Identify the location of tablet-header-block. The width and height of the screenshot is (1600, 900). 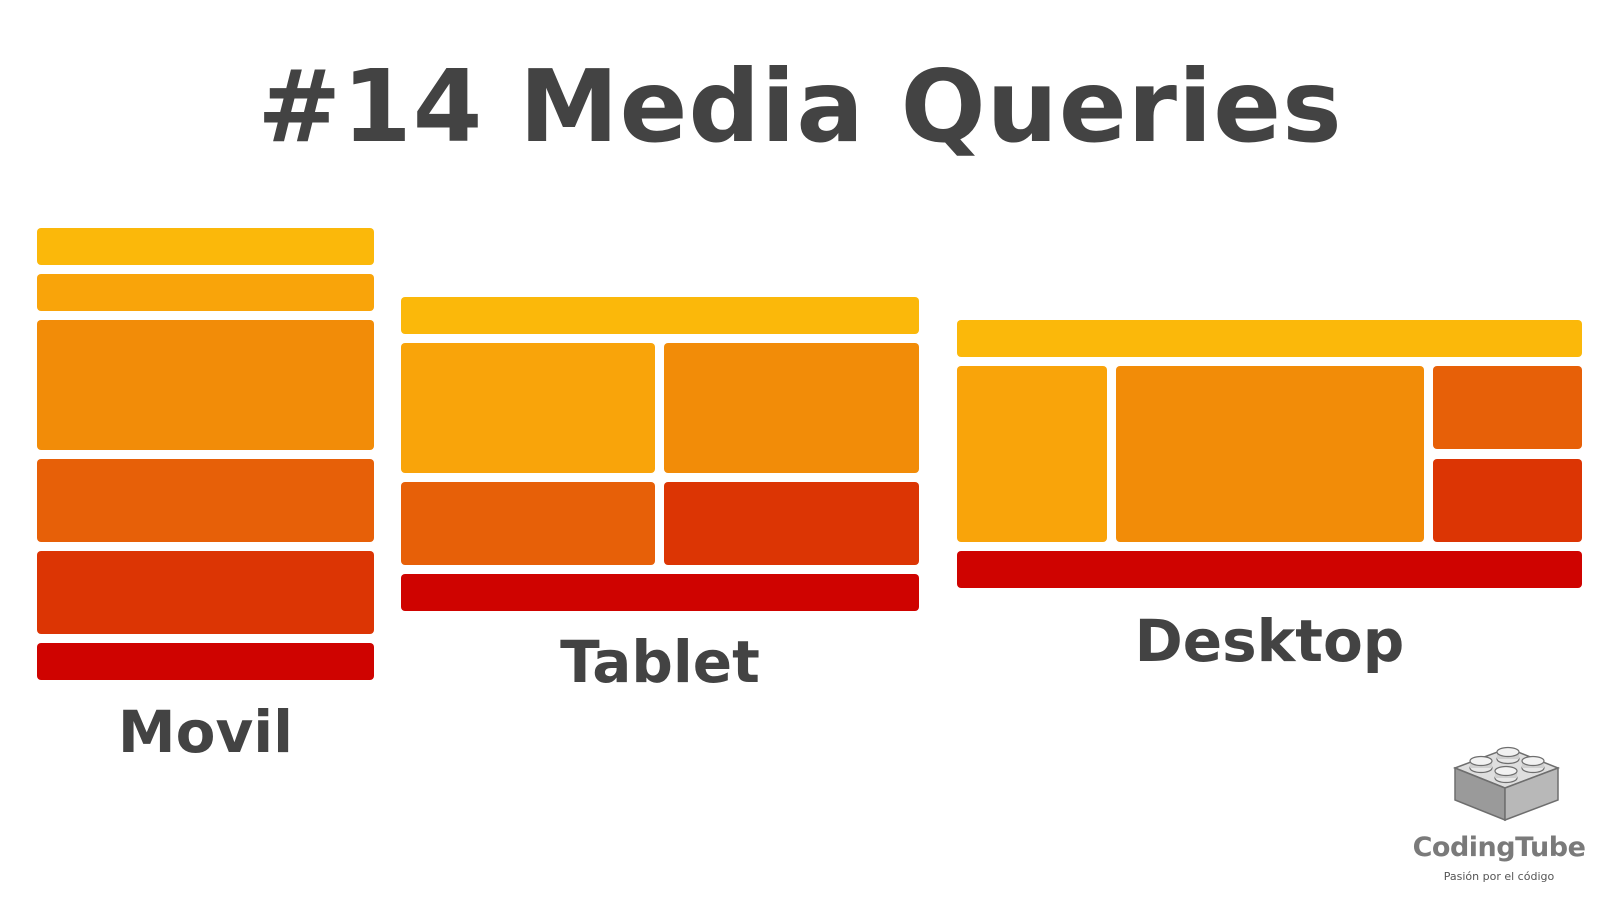
(660, 315).